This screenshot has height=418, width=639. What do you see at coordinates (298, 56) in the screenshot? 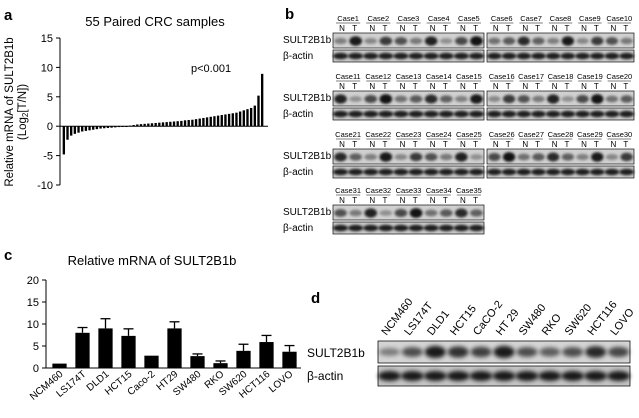
I see `b-label-actin: β-actin` at bounding box center [298, 56].